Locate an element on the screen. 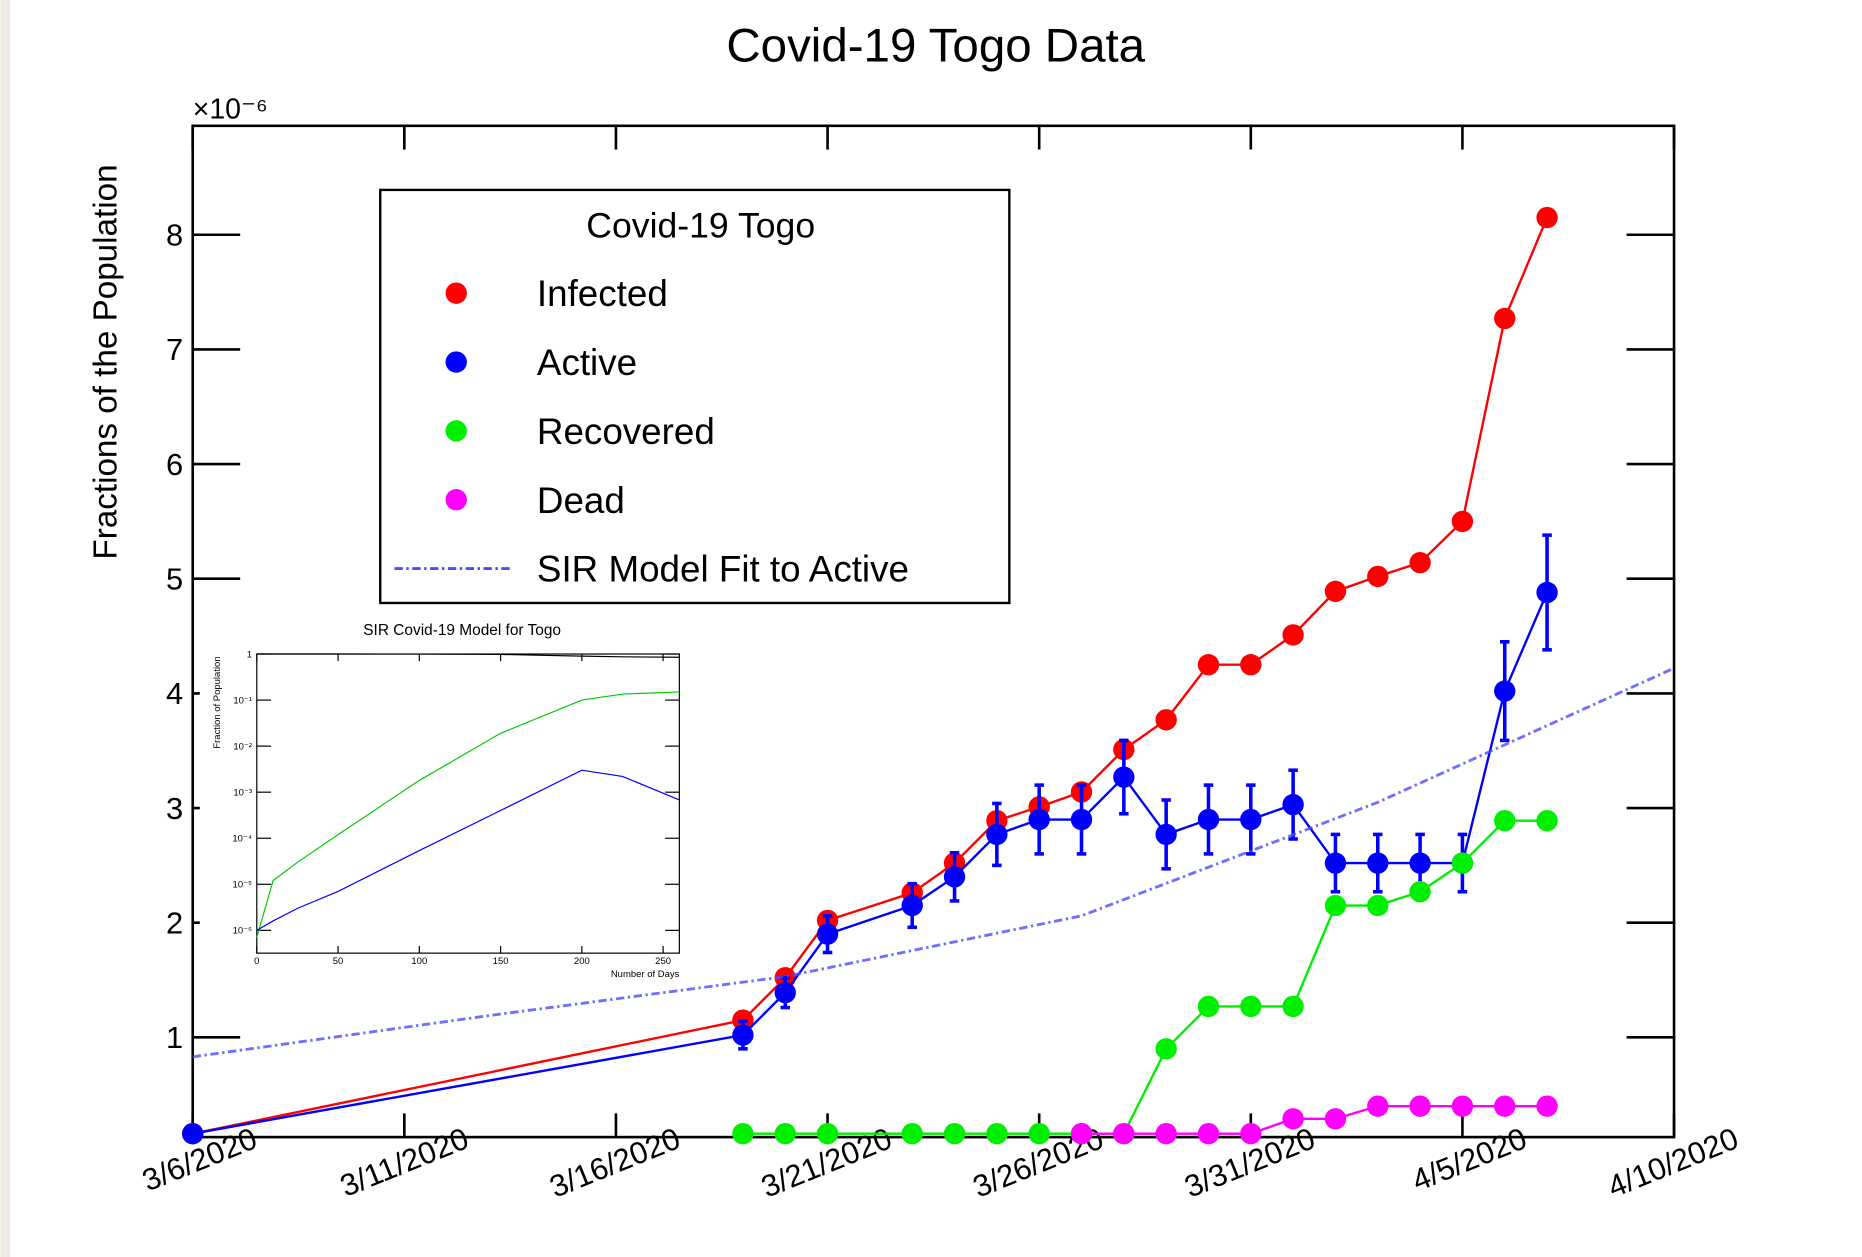 This screenshot has width=1862, height=1257. y-tick-label: 10⁻⁴ is located at coordinates (242, 839).